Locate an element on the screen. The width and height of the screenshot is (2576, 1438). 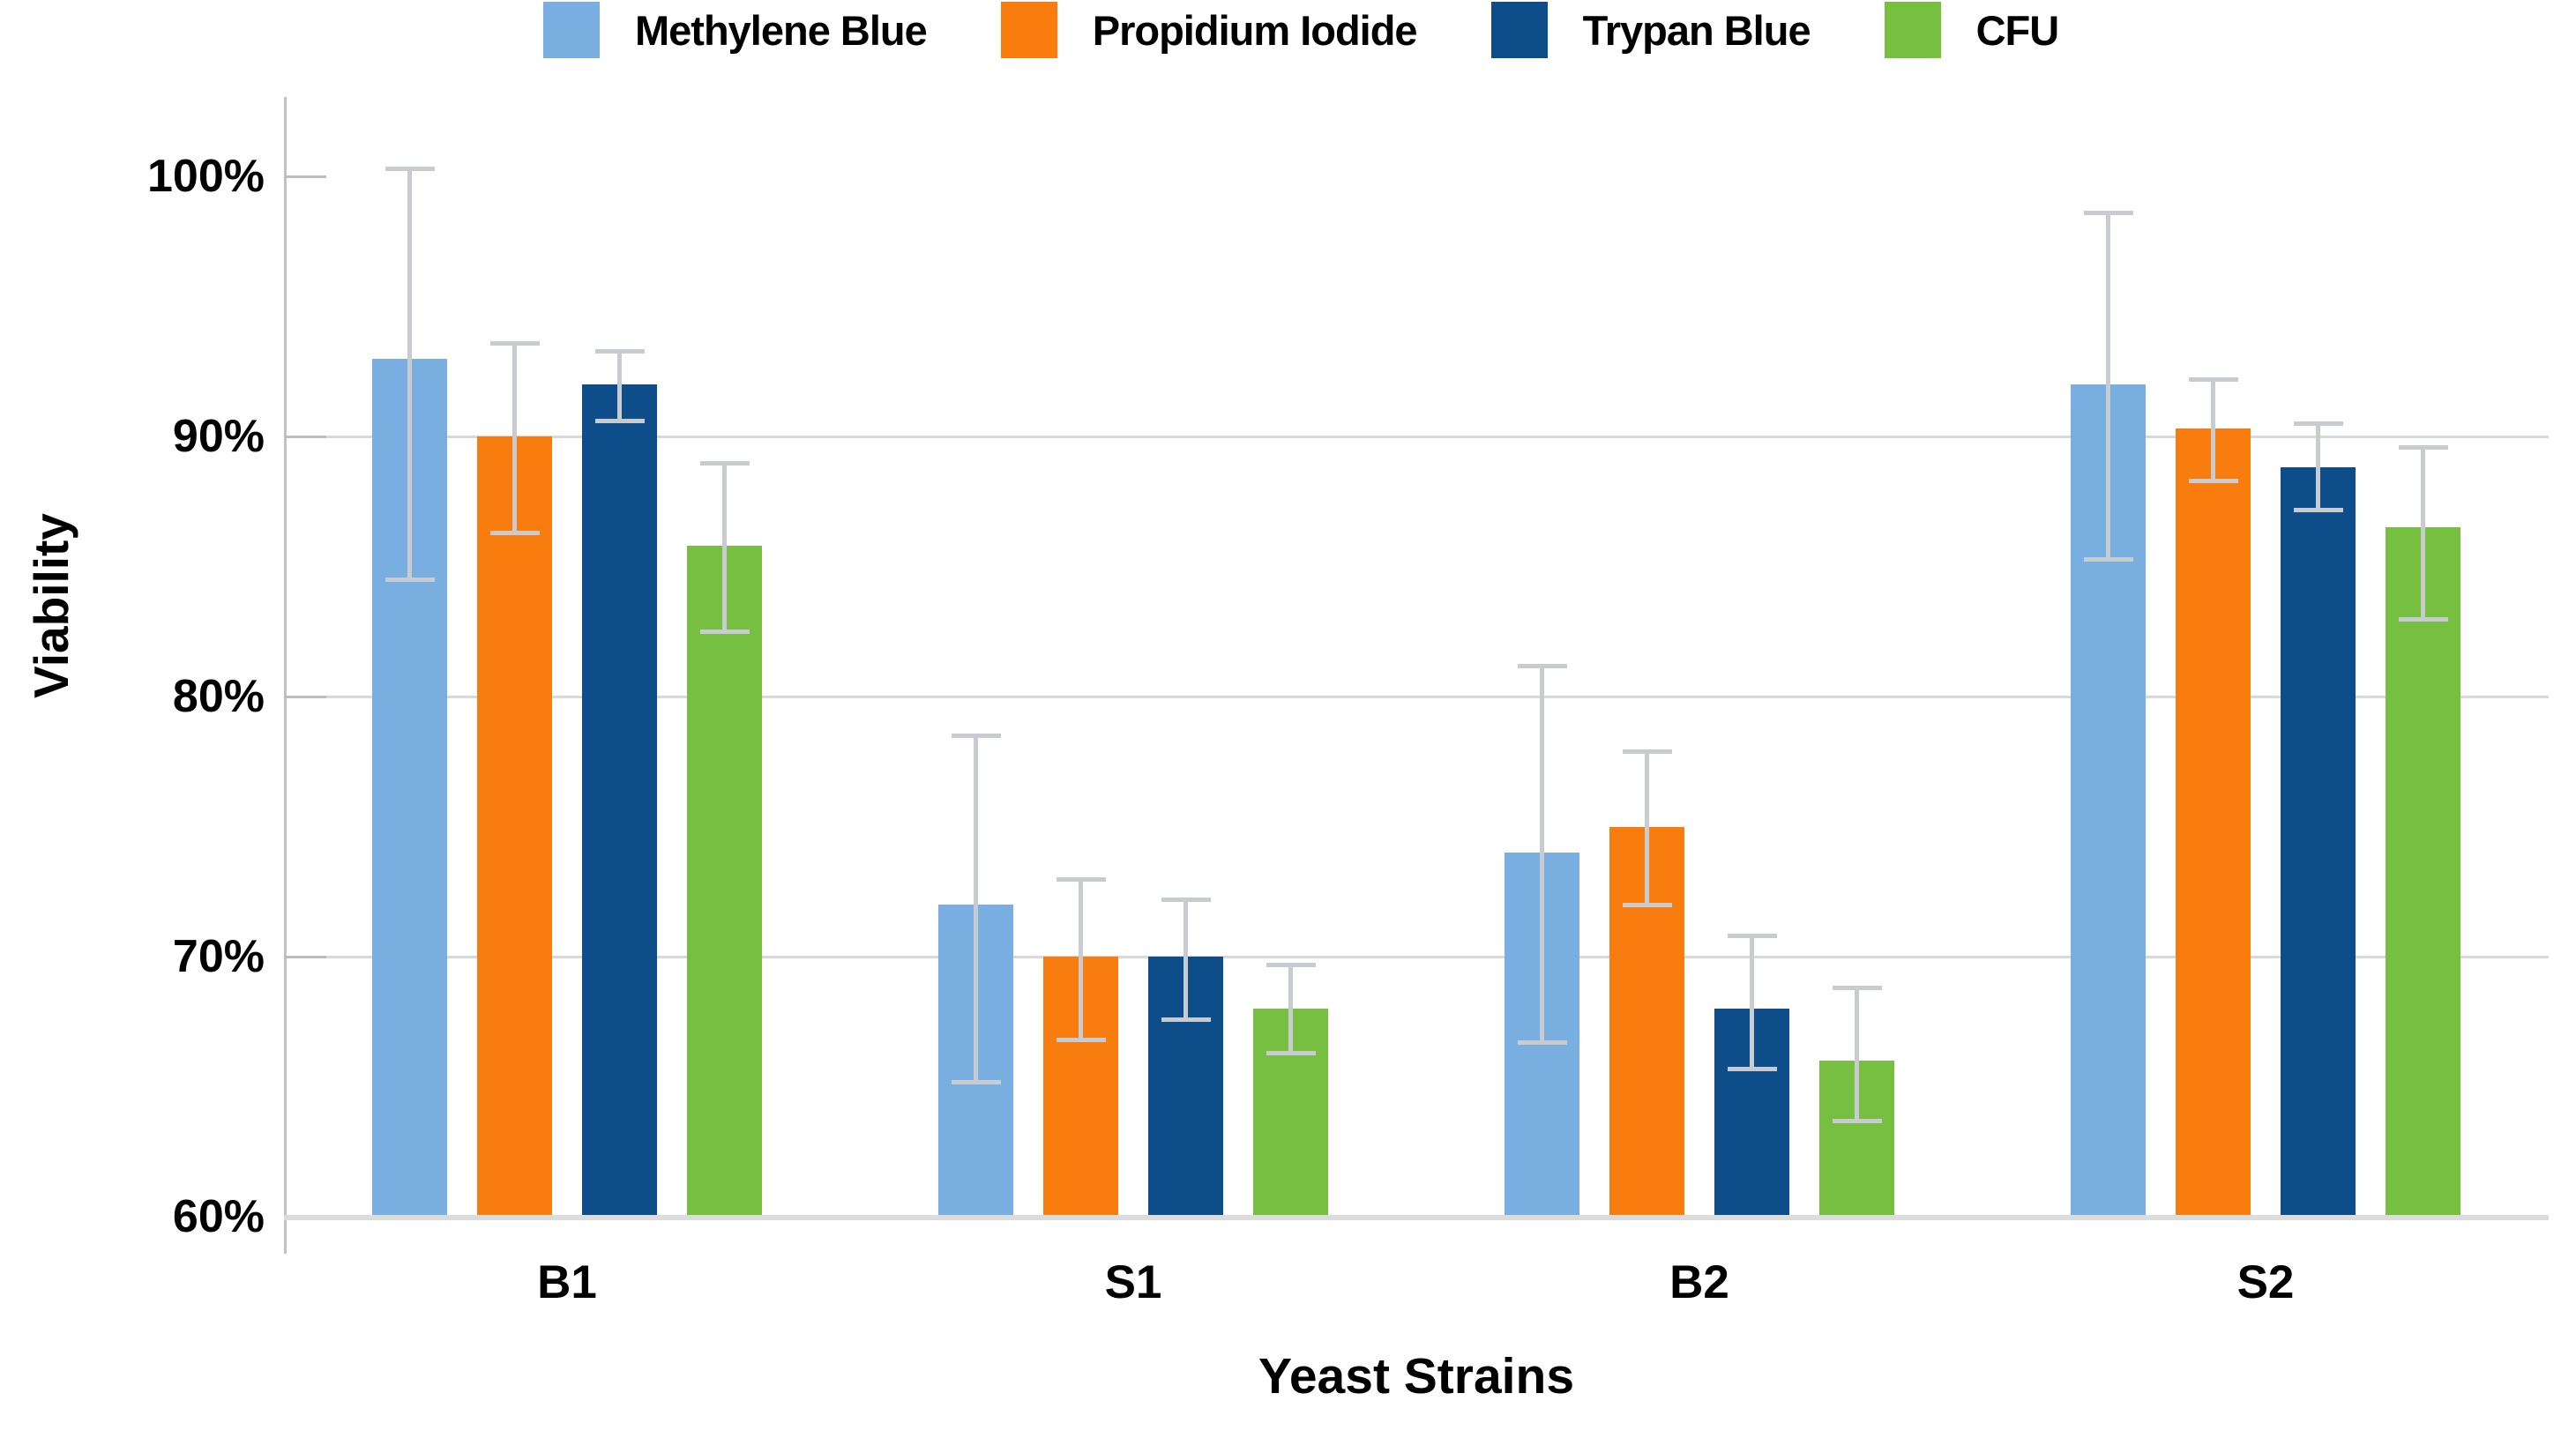
x-category-label-B2: B2 is located at coordinates (1699, 1282).